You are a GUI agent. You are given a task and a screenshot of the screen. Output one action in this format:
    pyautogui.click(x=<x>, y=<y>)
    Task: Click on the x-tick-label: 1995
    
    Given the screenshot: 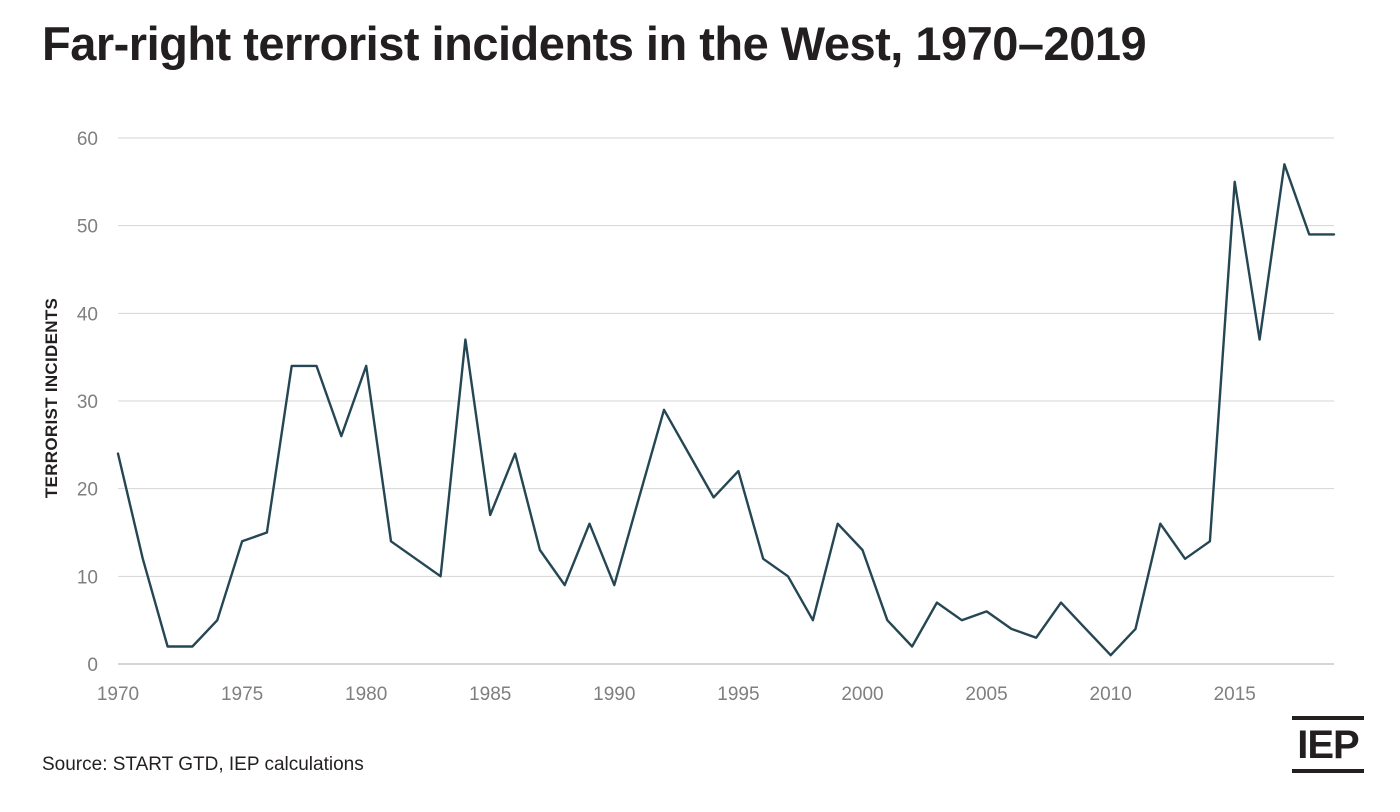 What is the action you would take?
    pyautogui.click(x=738, y=694)
    